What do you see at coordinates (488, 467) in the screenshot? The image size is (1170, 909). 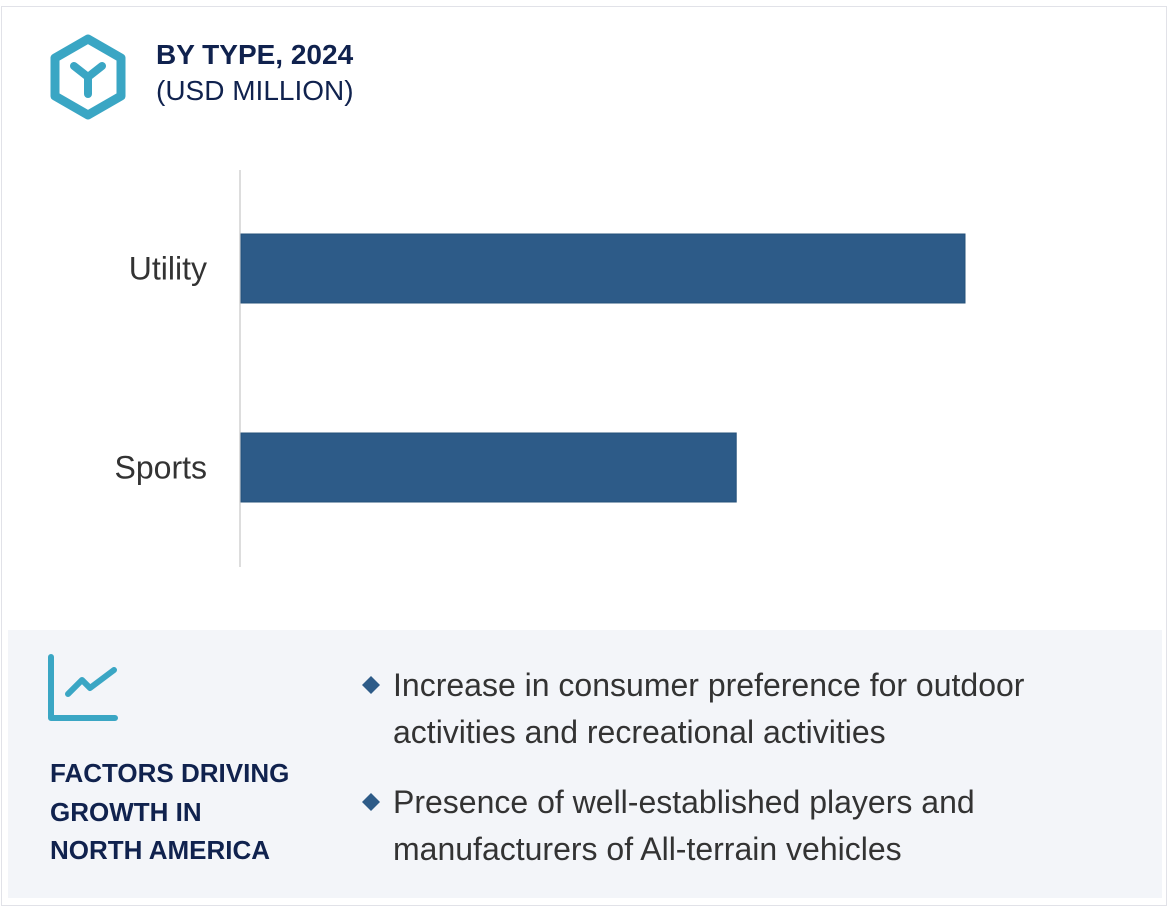 I see `bar-sports` at bounding box center [488, 467].